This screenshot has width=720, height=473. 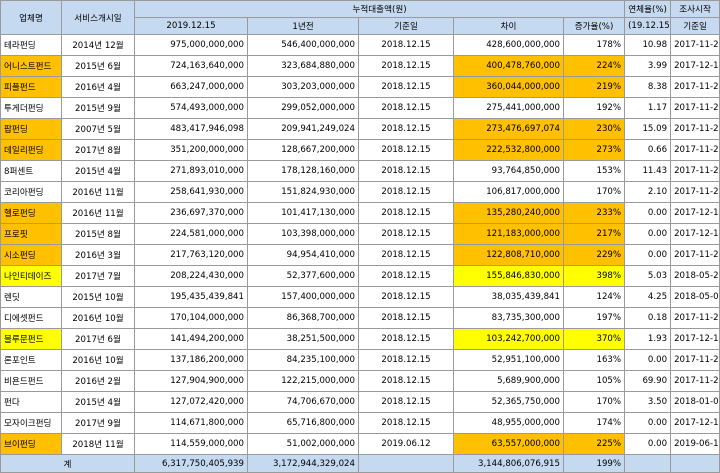 I want to click on cell-2019: 208,224,430,000, so click(x=191, y=276).